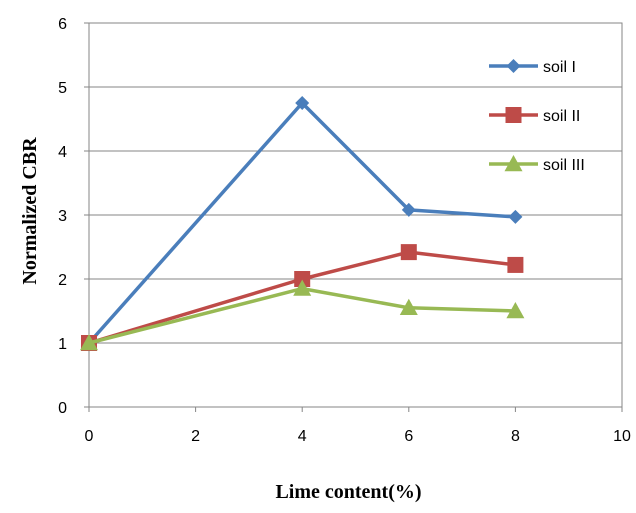 The height and width of the screenshot is (513, 636). I want to click on y-tick-label: 0, so click(62, 408).